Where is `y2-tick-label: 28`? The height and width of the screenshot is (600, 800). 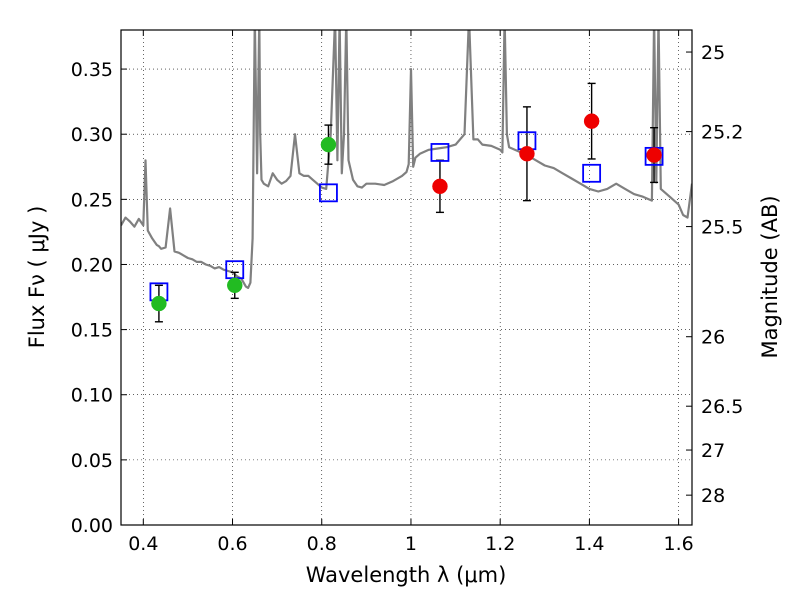
y2-tick-label: 28 is located at coordinates (713, 496).